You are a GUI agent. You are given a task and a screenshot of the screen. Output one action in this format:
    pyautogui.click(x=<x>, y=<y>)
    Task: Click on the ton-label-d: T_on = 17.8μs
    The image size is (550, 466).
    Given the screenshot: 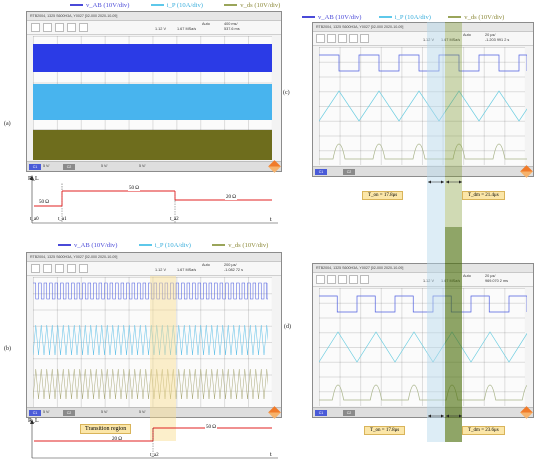 What is the action you would take?
    pyautogui.click(x=385, y=430)
    